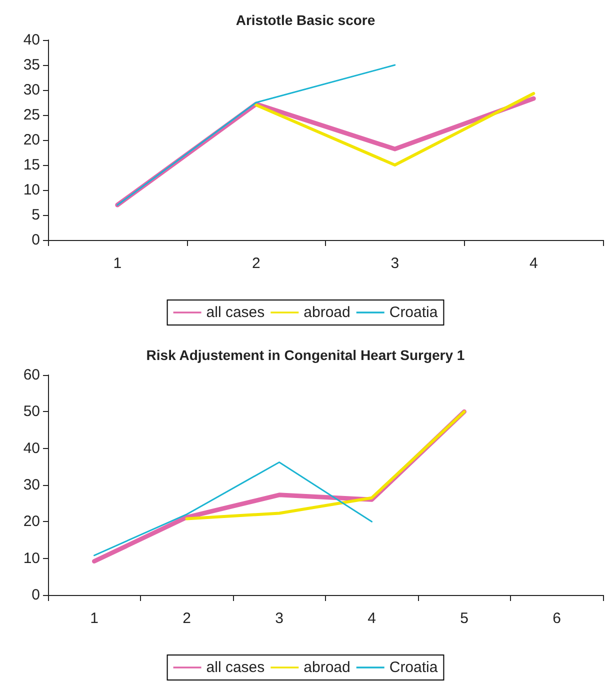 Image resolution: width=611 pixels, height=693 pixels. I want to click on chart-title: Risk Adjustement in Congenital Heart Surgery 1, so click(305, 355).